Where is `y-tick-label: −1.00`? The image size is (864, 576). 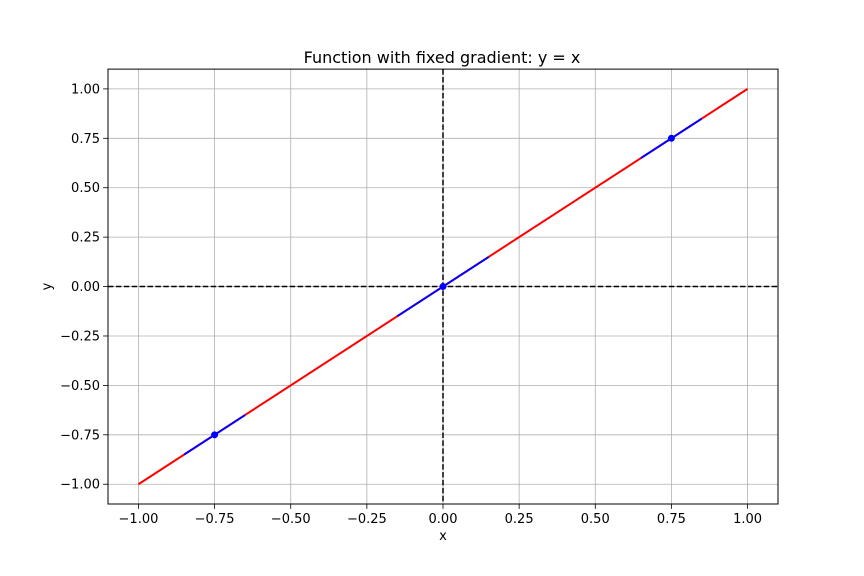
y-tick-label: −1.00 is located at coordinates (80, 485).